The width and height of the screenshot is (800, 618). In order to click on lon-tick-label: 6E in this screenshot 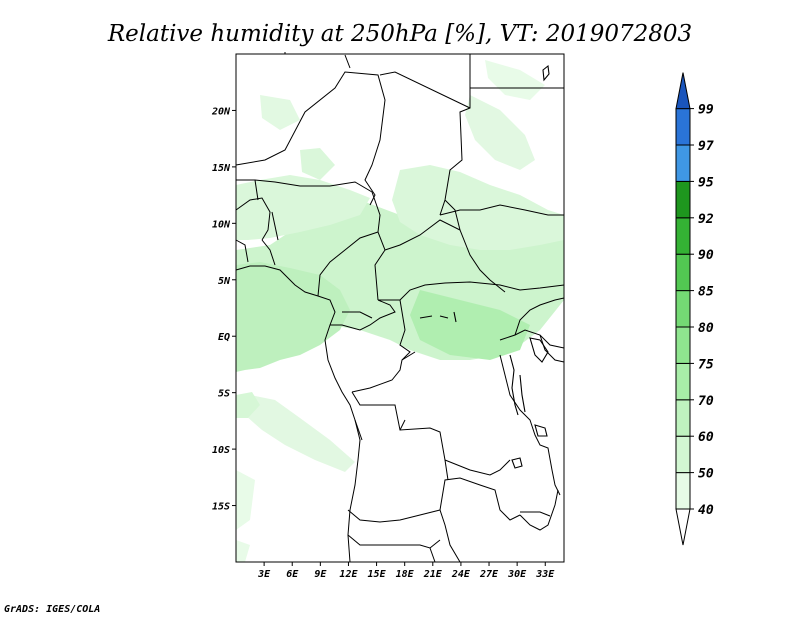, I will do `click(292, 574)`.